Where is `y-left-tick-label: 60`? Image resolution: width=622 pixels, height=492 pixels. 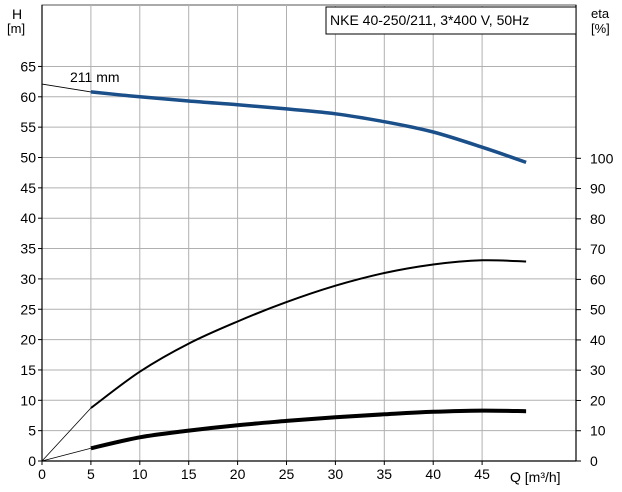
y-left-tick-label: 60 is located at coordinates (28, 97).